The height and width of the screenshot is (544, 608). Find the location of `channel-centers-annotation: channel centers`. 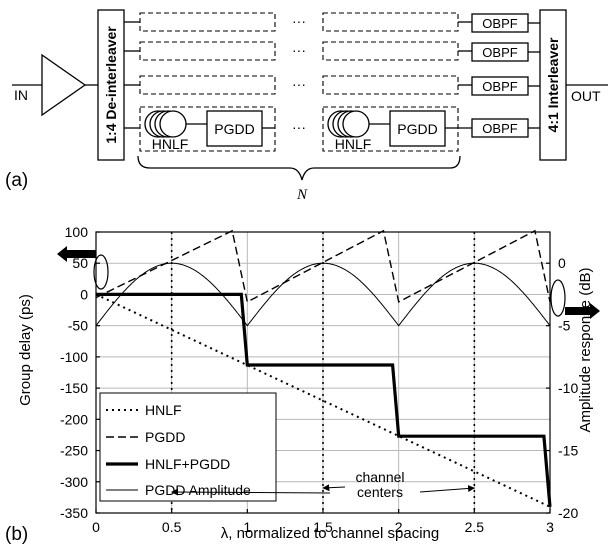

channel-centers-annotation: channel centers is located at coordinates (323, 484).